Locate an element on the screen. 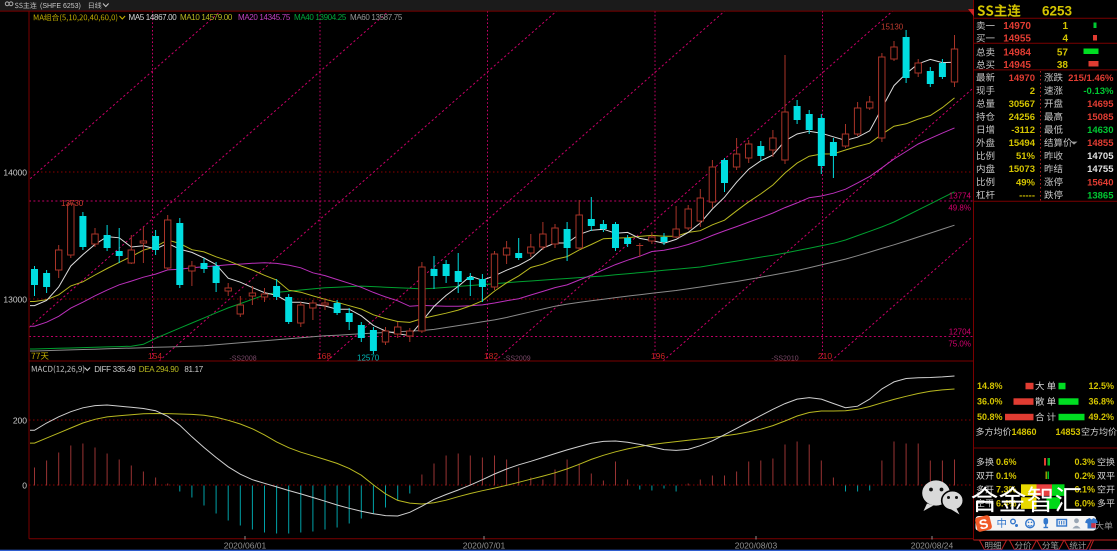  svg-text: 14955 is located at coordinates (1017, 39).